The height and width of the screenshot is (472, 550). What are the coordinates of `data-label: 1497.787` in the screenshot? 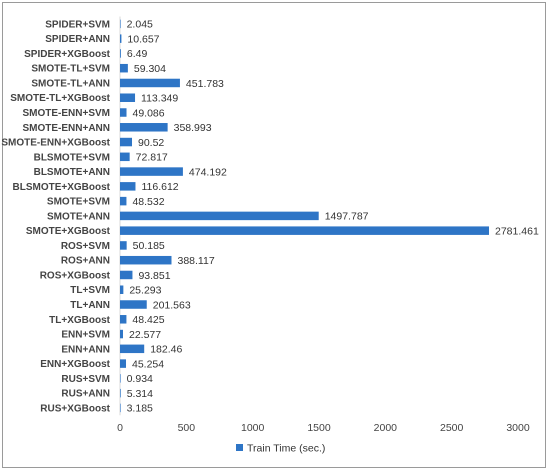 It's located at (347, 217).